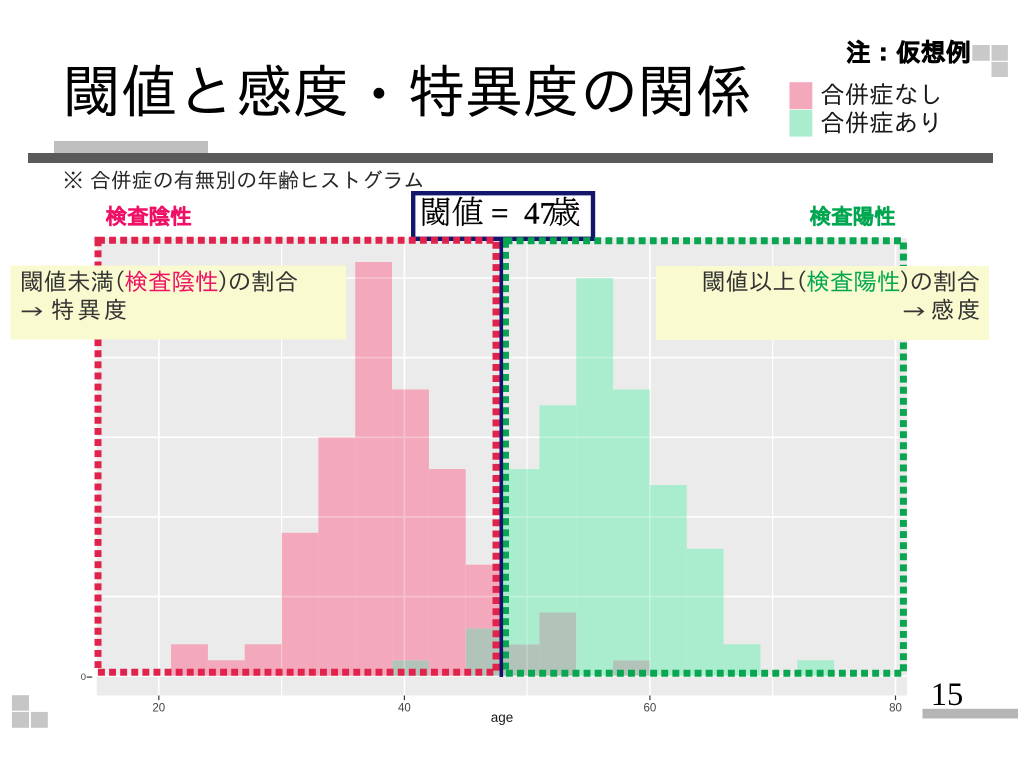 This screenshot has width=1024, height=773. I want to click on svg-text: 40, so click(404, 709).